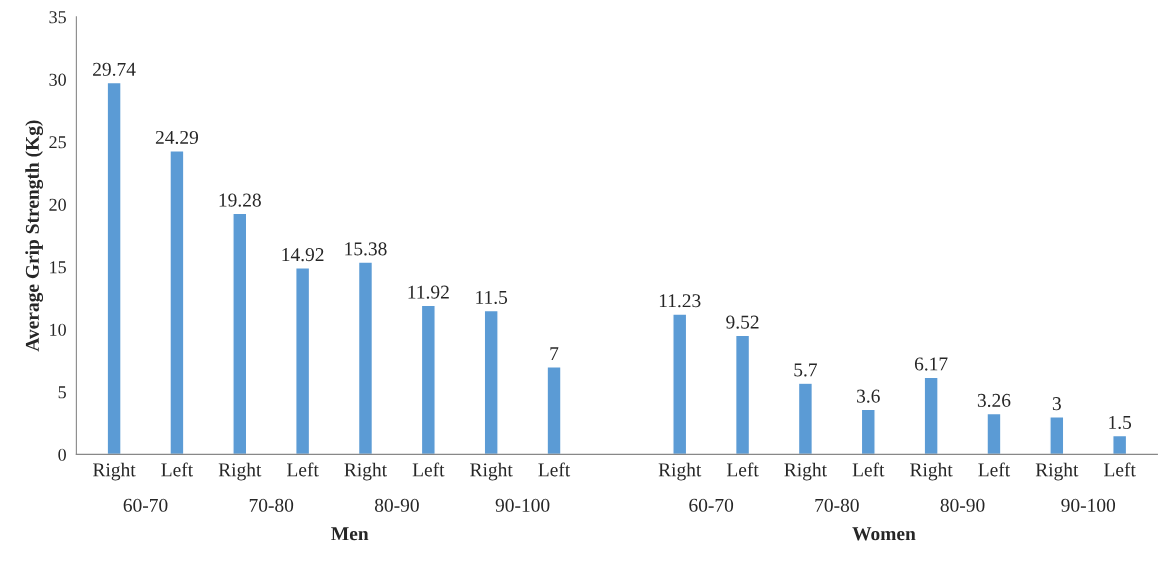 This screenshot has width=1175, height=561. Describe the element at coordinates (57, 204) in the screenshot. I see `y-tick-label: 20` at that location.